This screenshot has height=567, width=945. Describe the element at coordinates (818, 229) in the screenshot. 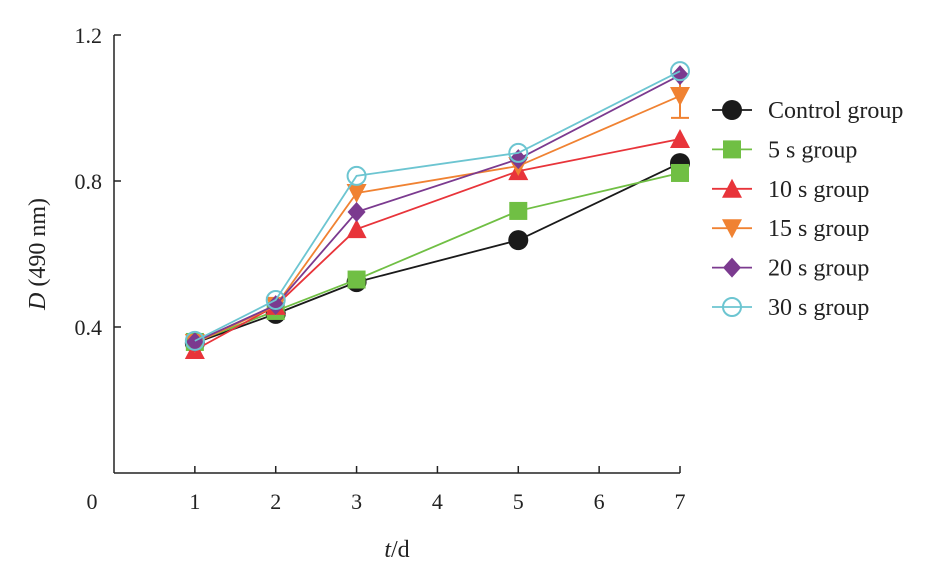

I see `legend-label: 15 s group` at that location.